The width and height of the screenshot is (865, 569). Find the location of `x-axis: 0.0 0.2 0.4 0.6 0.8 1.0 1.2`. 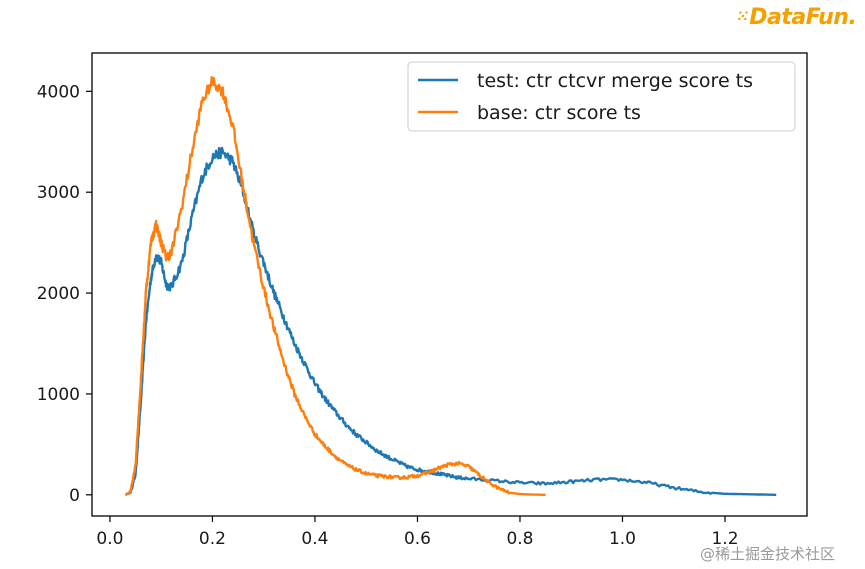

x-axis: 0.0 0.2 0.4 0.6 0.8 1.0 1.2 is located at coordinates (417, 532).